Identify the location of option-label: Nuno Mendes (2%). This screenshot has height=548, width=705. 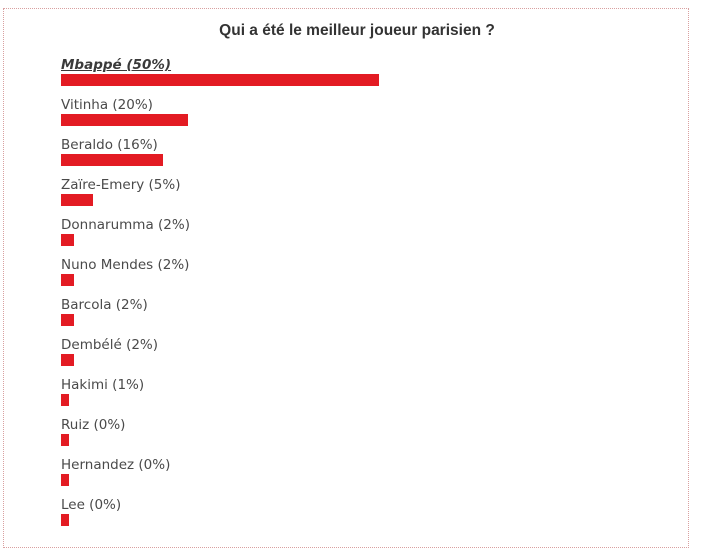
(125, 265).